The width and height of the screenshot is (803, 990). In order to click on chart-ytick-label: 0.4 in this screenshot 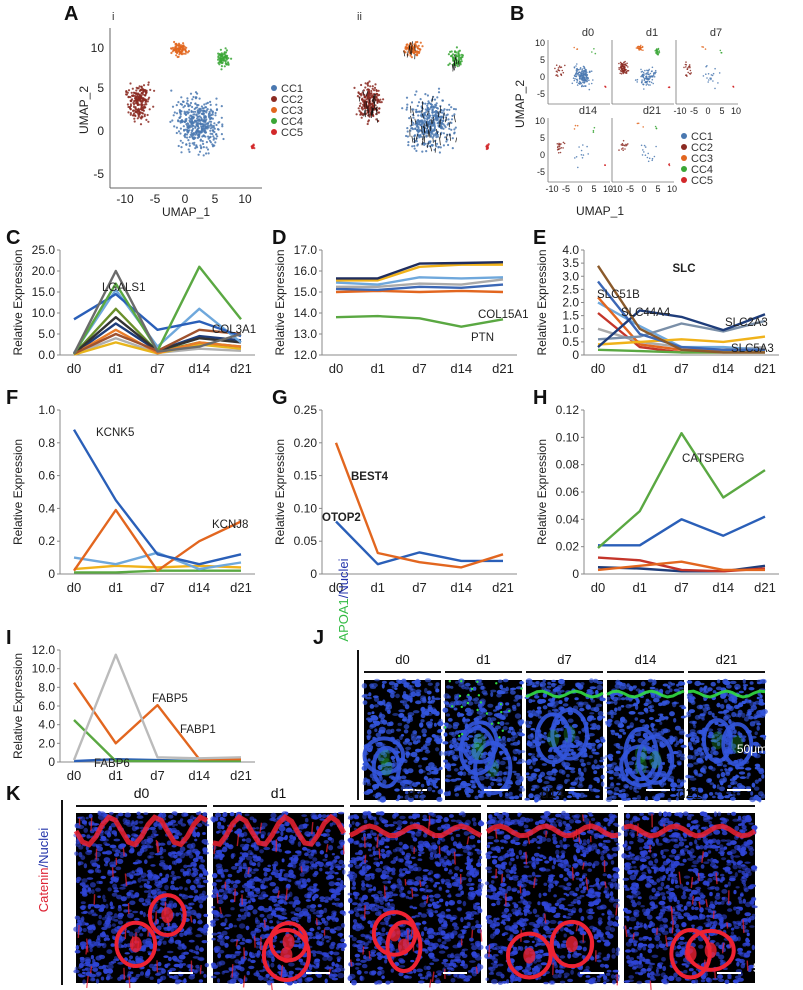, I will do `click(46, 508)`.